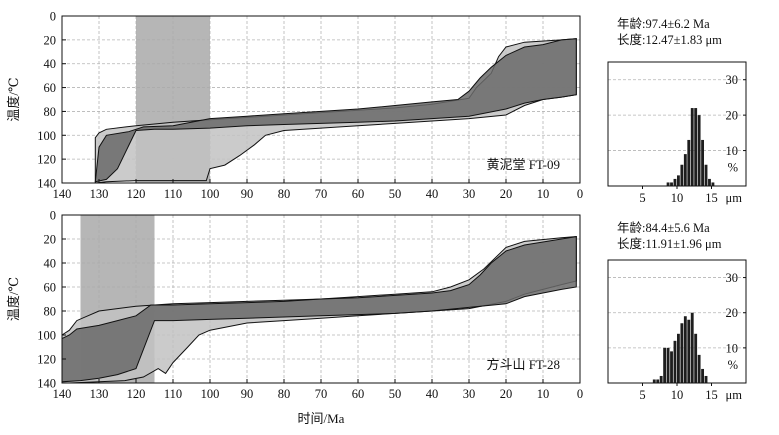  What do you see at coordinates (284, 194) in the screenshot?
I see `x-tick-label: 80` at bounding box center [284, 194].